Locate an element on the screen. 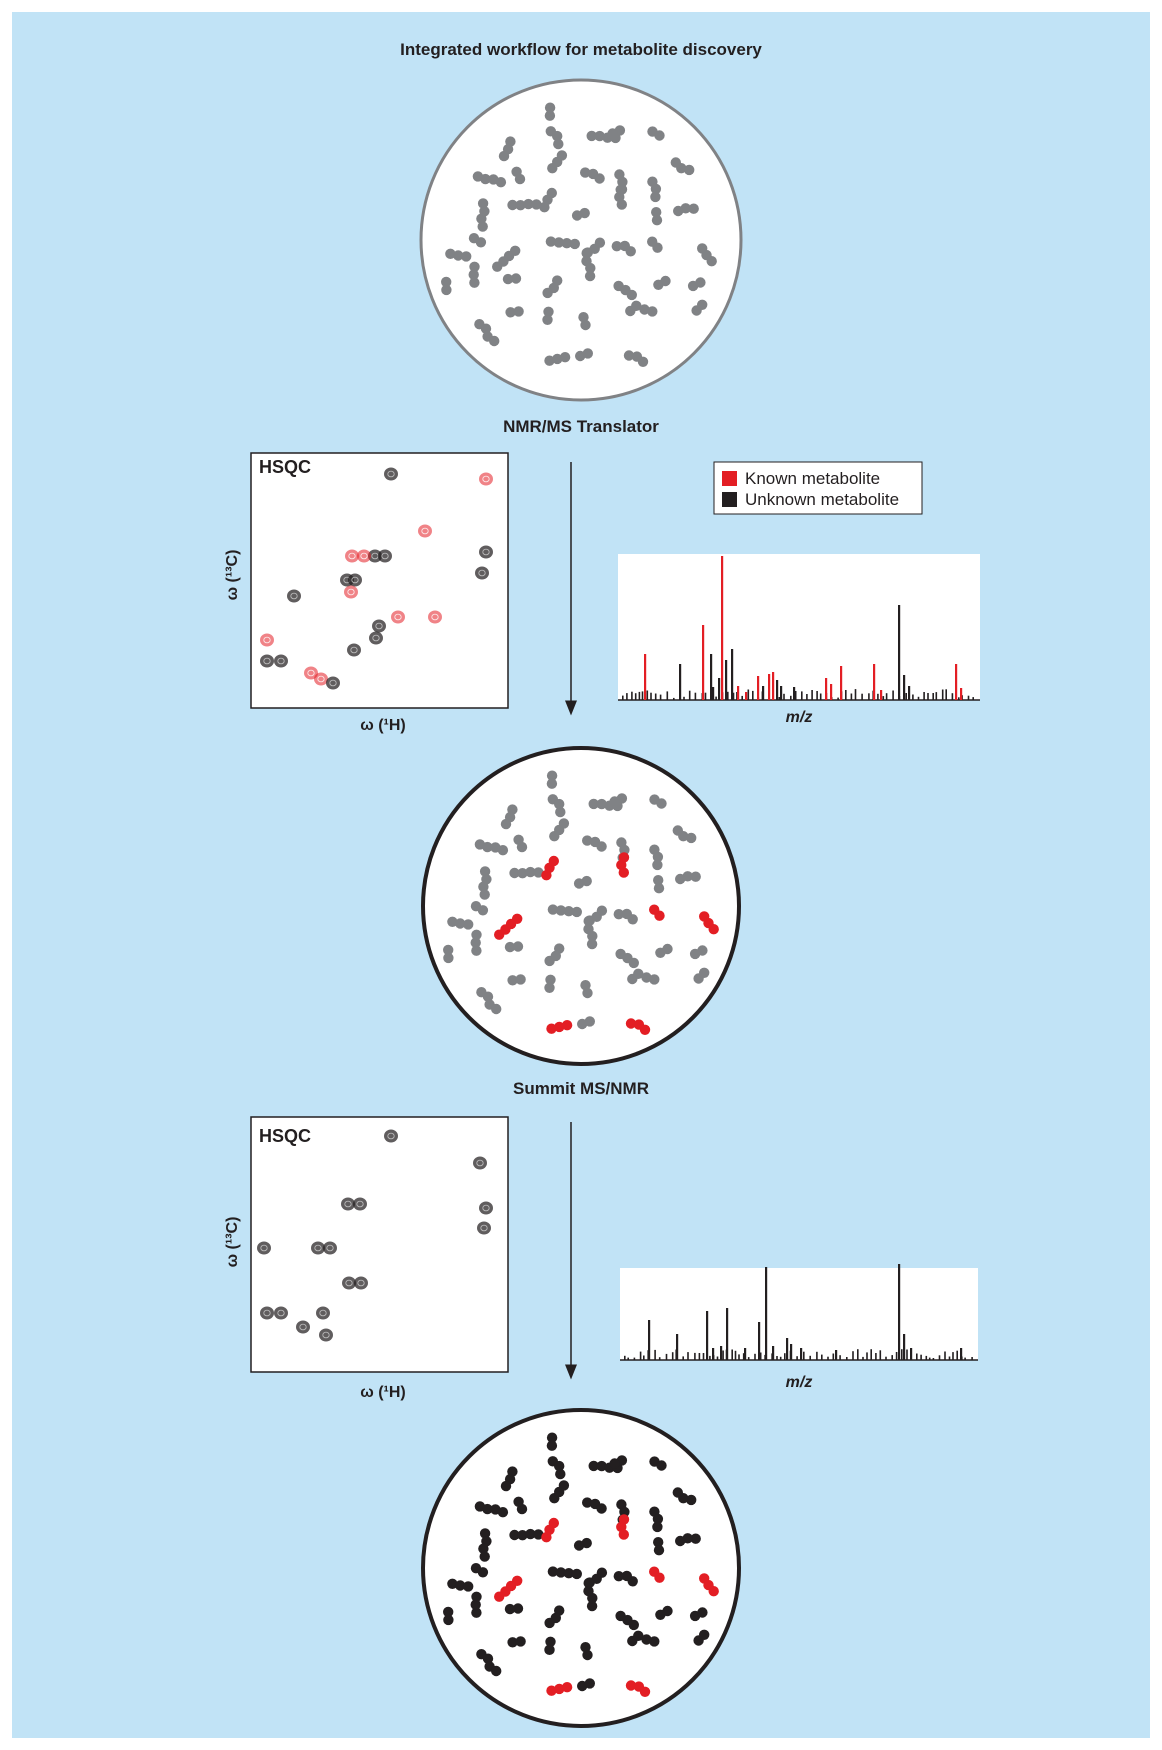 Image resolution: width=1162 pixels, height=1750 pixels. hsqc-panel-2: HSQC ω (¹H) ω (¹³C) is located at coordinates (366, 1258).